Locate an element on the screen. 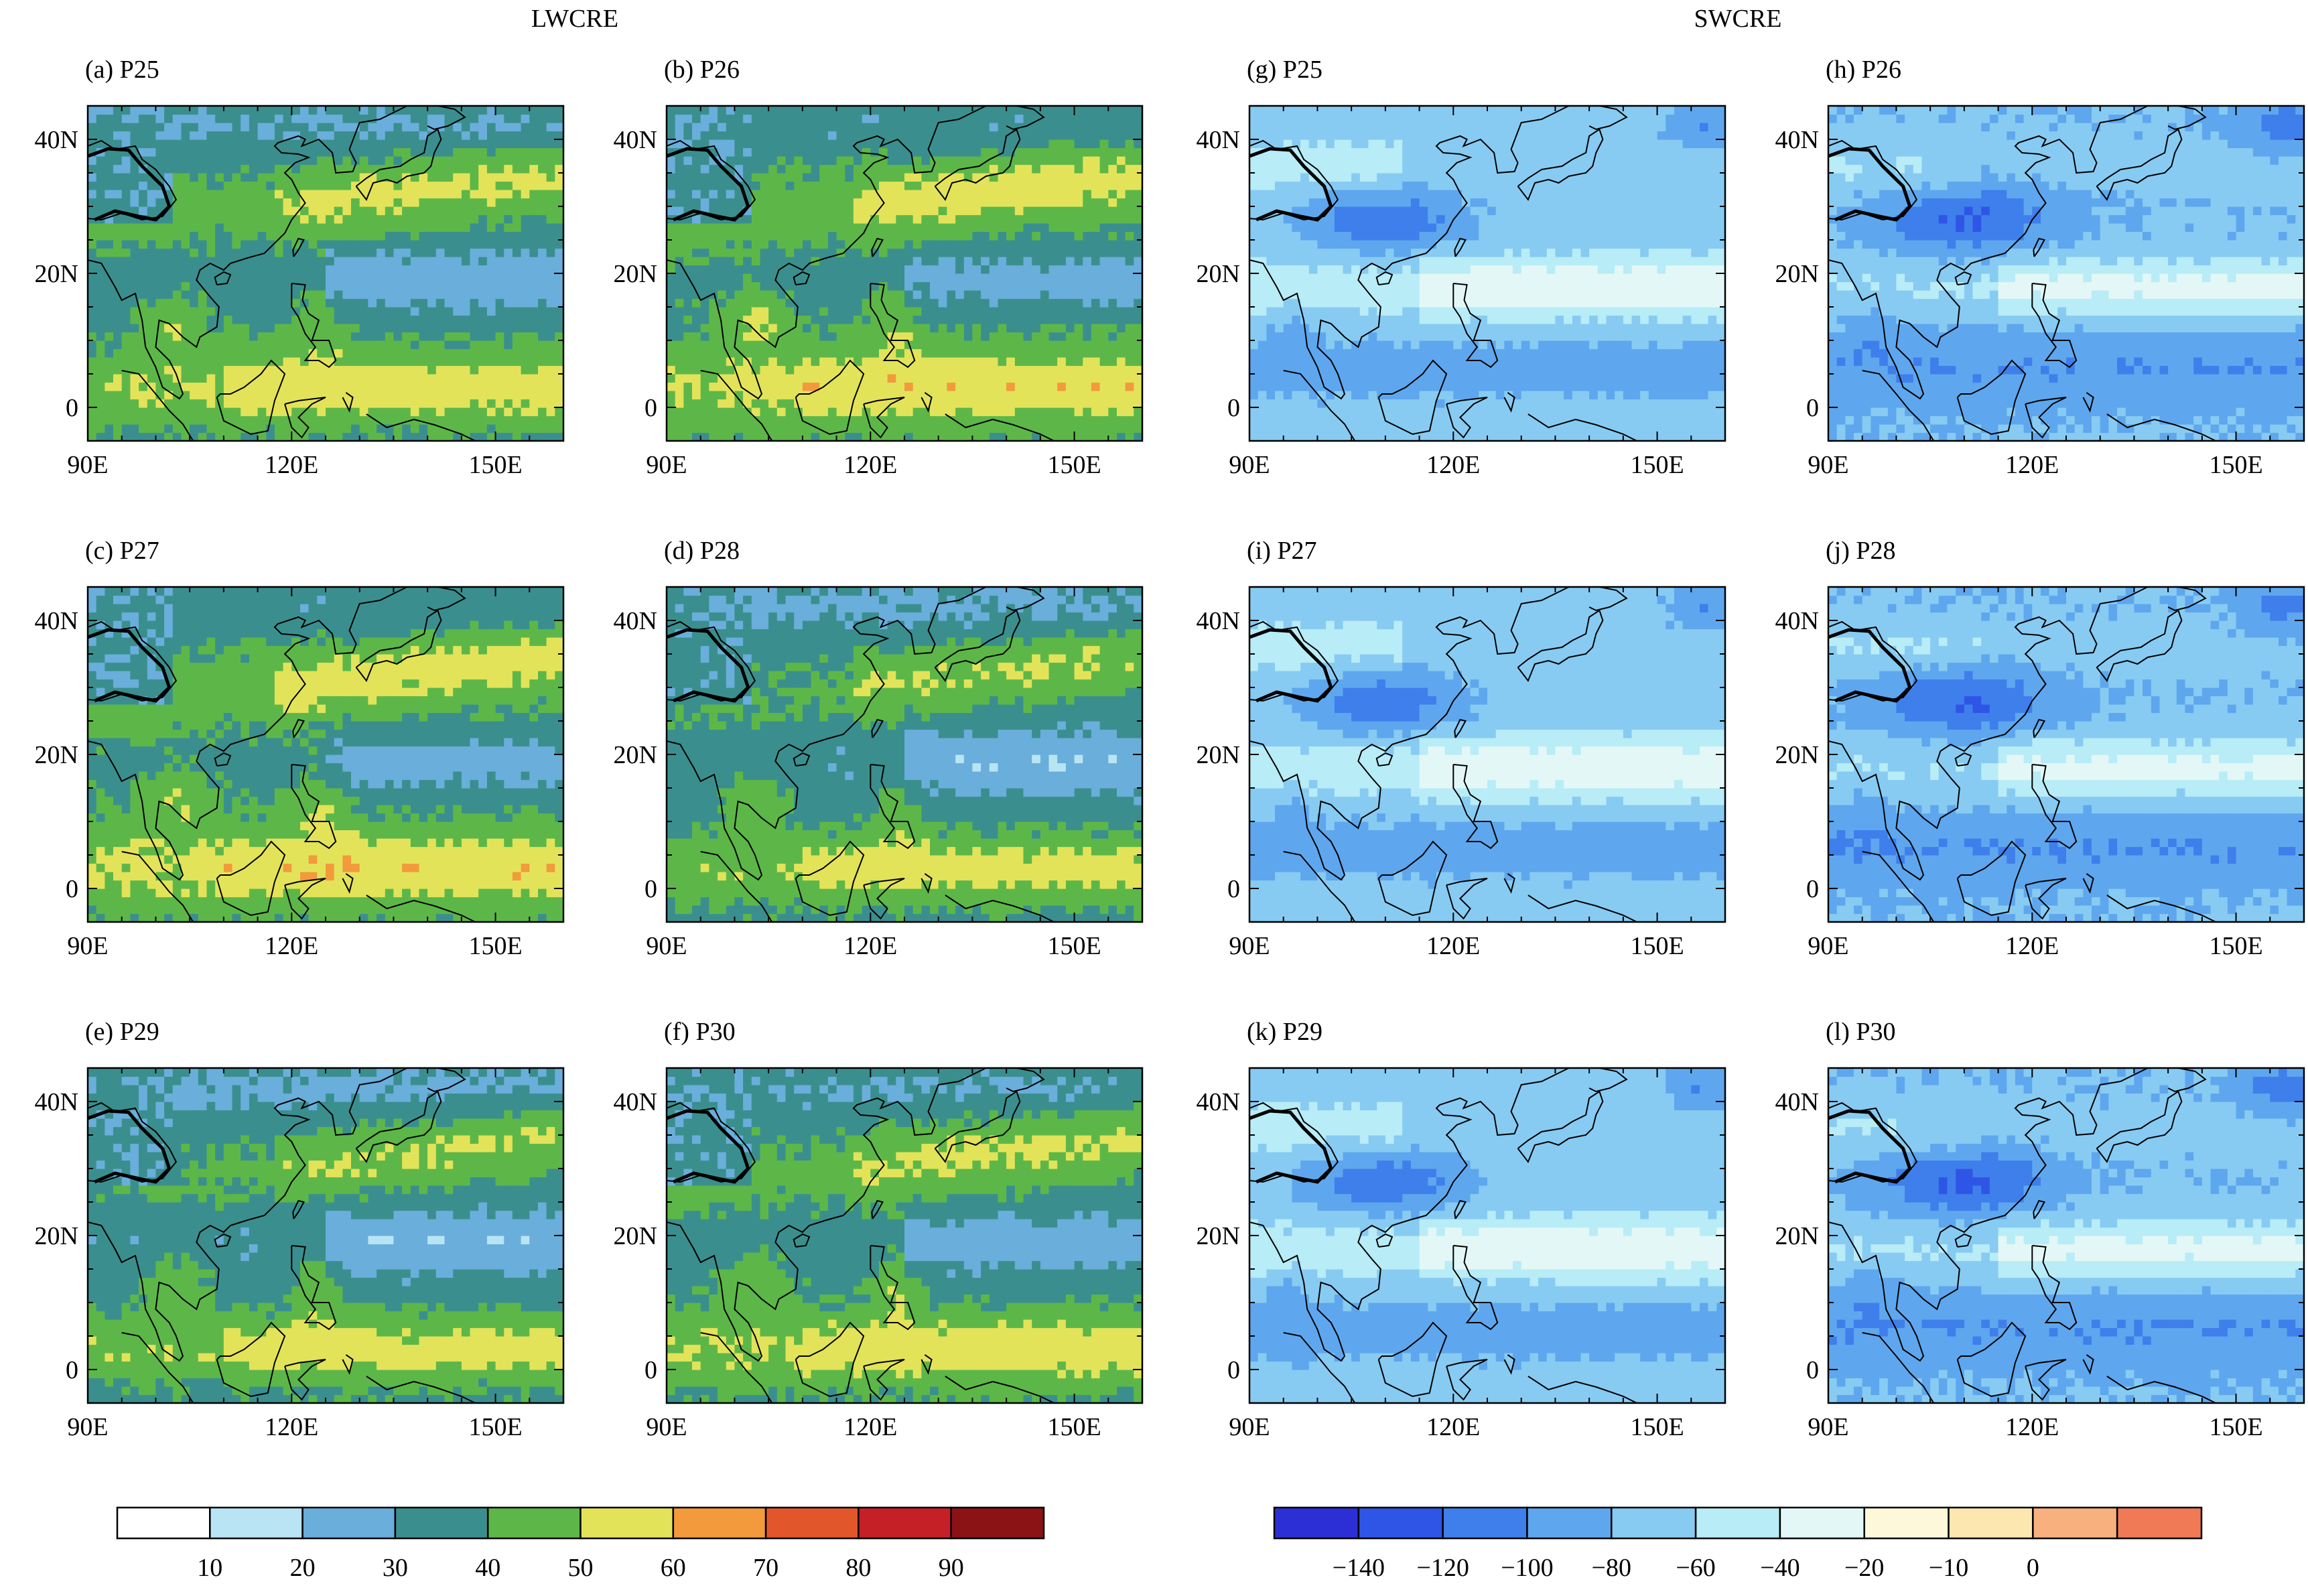  panel-g: (g) P25 90E 120E 150E 40N 20N 0 is located at coordinates (1461, 267).